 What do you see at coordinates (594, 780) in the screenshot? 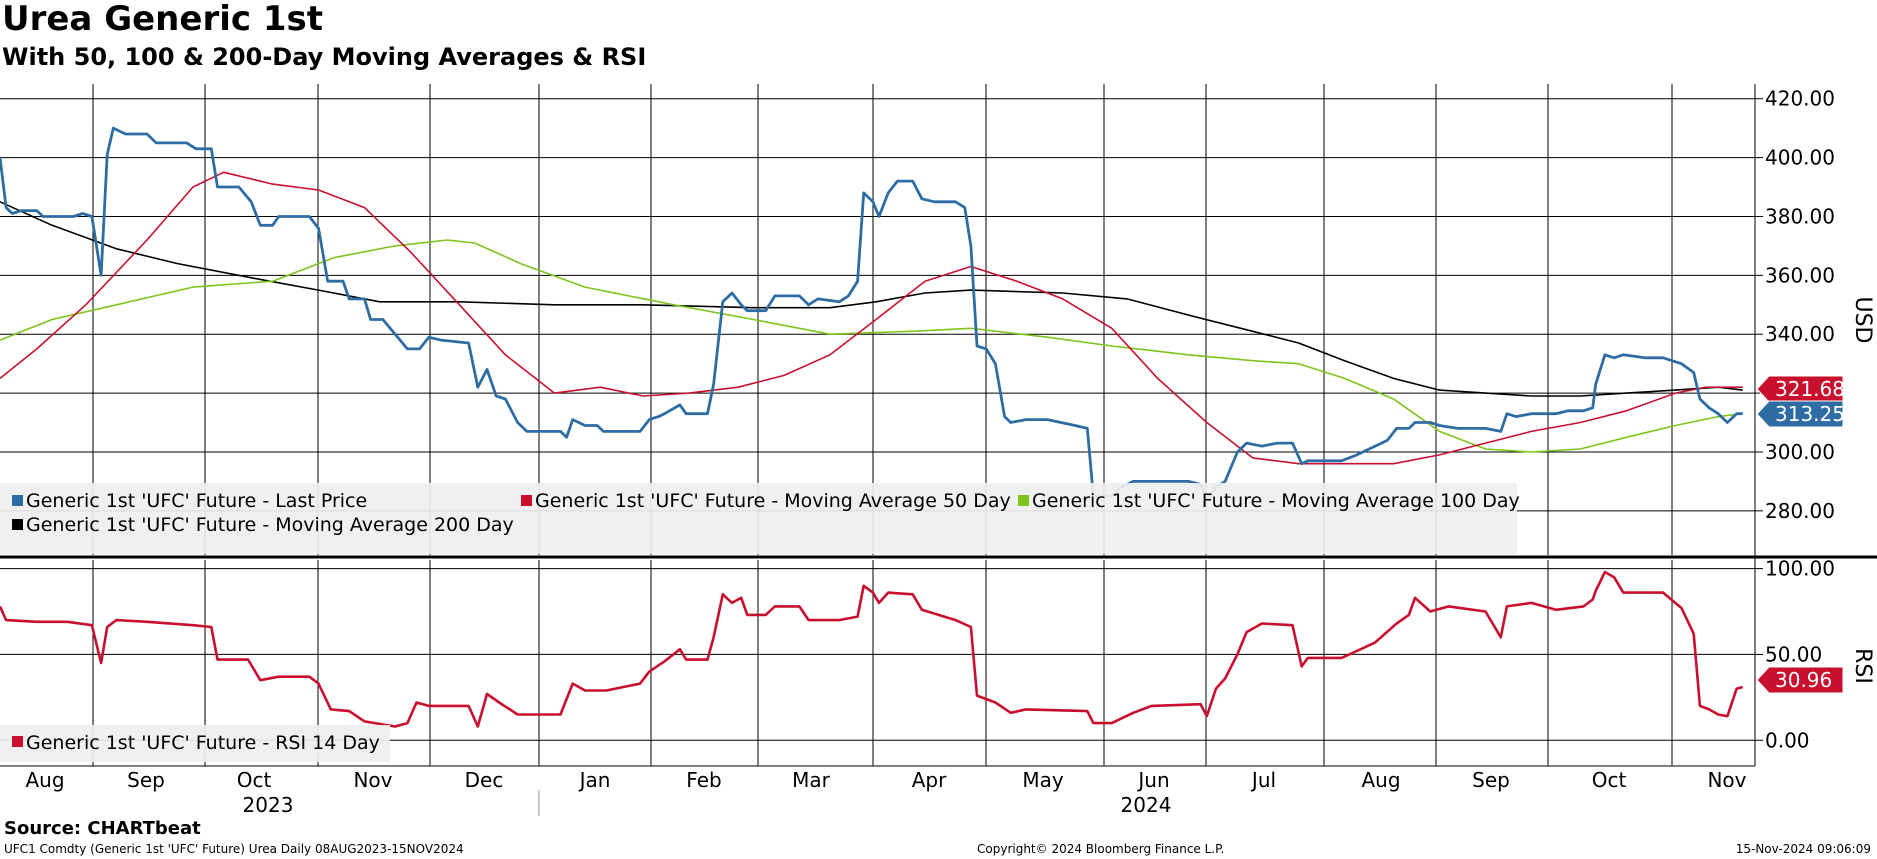
I see `x-month-label-5: Jan` at bounding box center [594, 780].